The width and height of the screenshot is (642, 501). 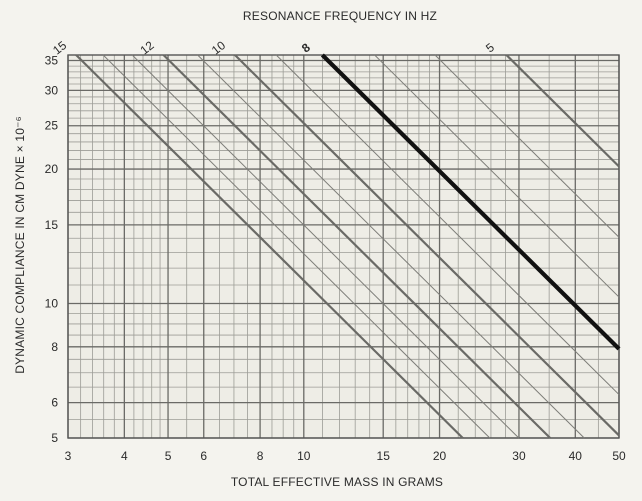 I want to click on x-tick-label: 30, so click(x=519, y=456).